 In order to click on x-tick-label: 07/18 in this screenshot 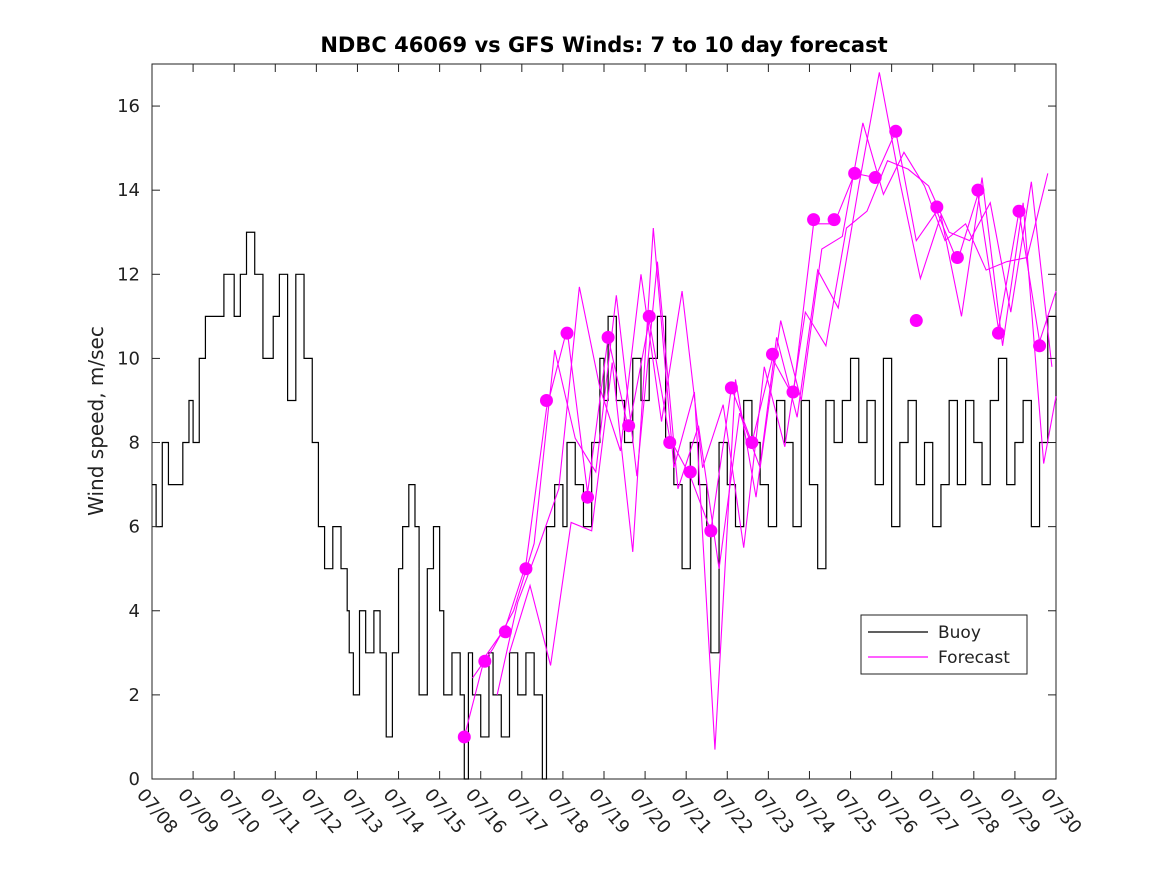, I will do `click(567, 811)`.